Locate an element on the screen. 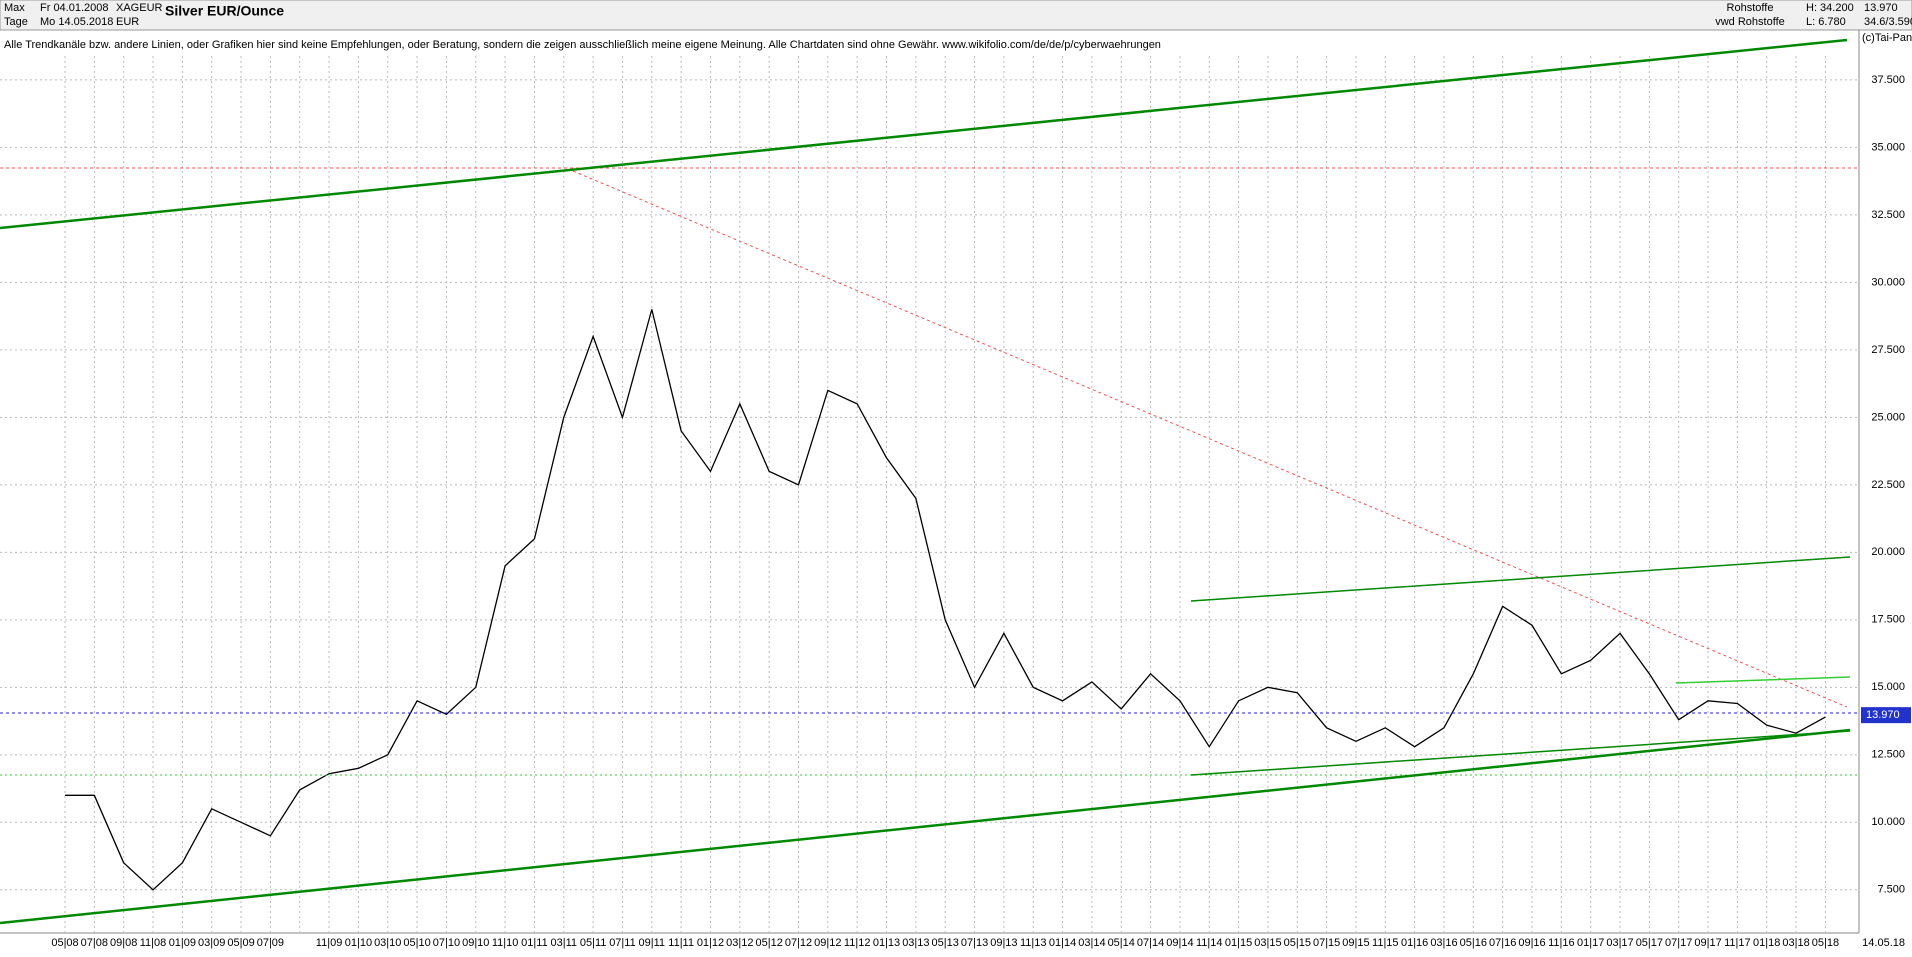 This screenshot has height=957, width=1912. to-date: Mo 14.05.2018 is located at coordinates (76, 22).